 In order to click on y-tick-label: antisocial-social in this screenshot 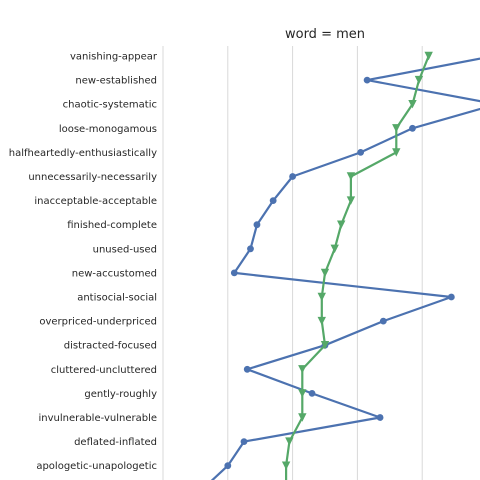, I will do `click(117, 298)`.